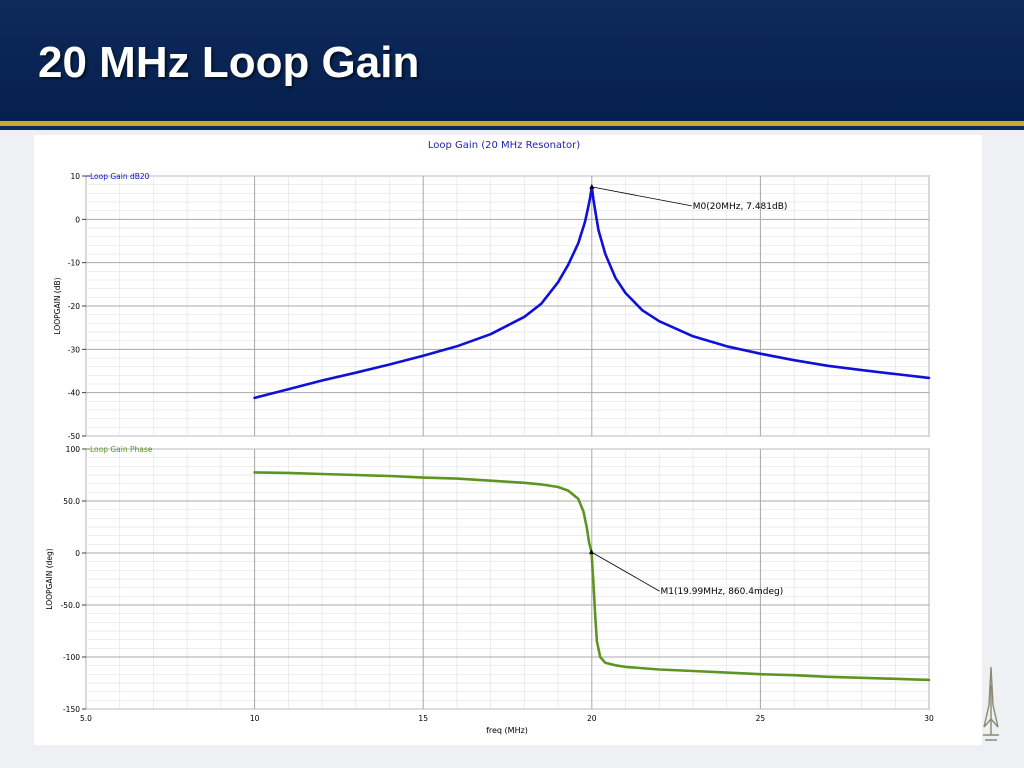 Image resolution: width=1024 pixels, height=768 pixels. Describe the element at coordinates (74, 436) in the screenshot. I see `y-tick-label: -50` at that location.